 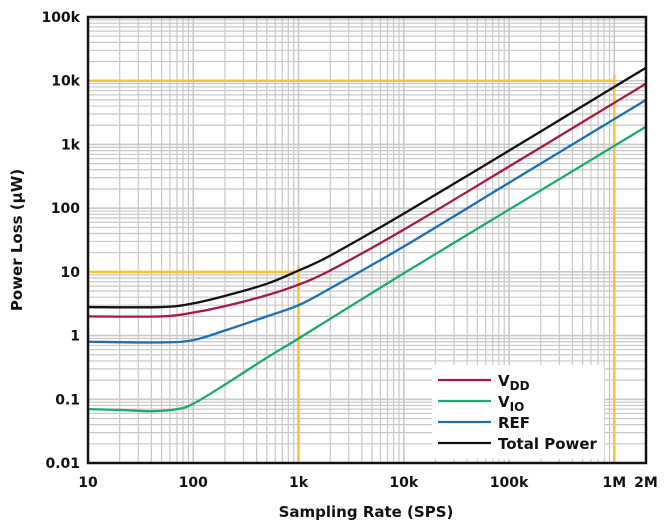 I want to click on x-tick-label: 100, so click(x=193, y=483).